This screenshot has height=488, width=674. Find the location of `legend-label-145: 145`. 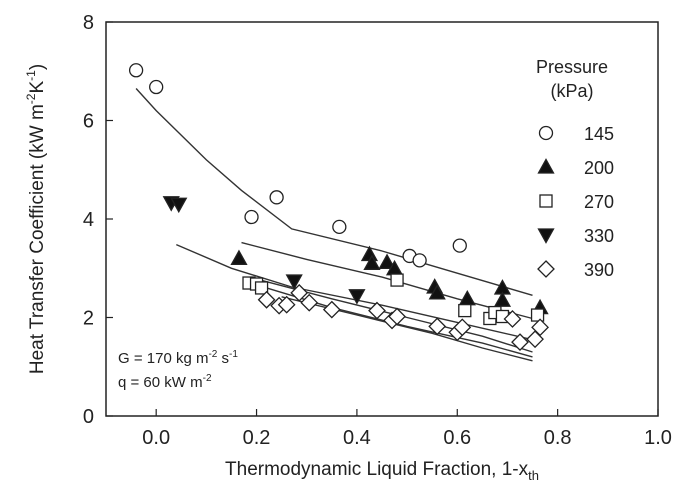

legend-label-145: 145 is located at coordinates (599, 134).